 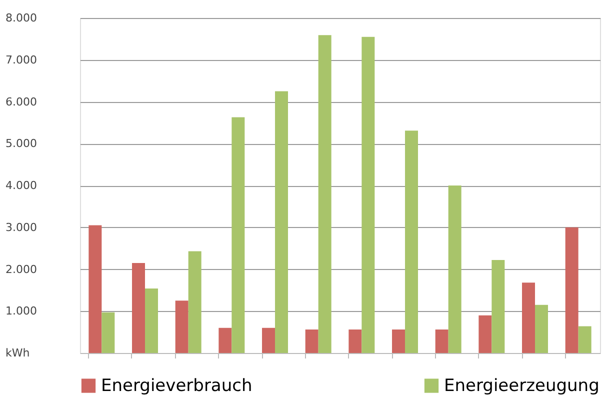 I want to click on y-tick-label: 8.000, so click(x=21, y=18).